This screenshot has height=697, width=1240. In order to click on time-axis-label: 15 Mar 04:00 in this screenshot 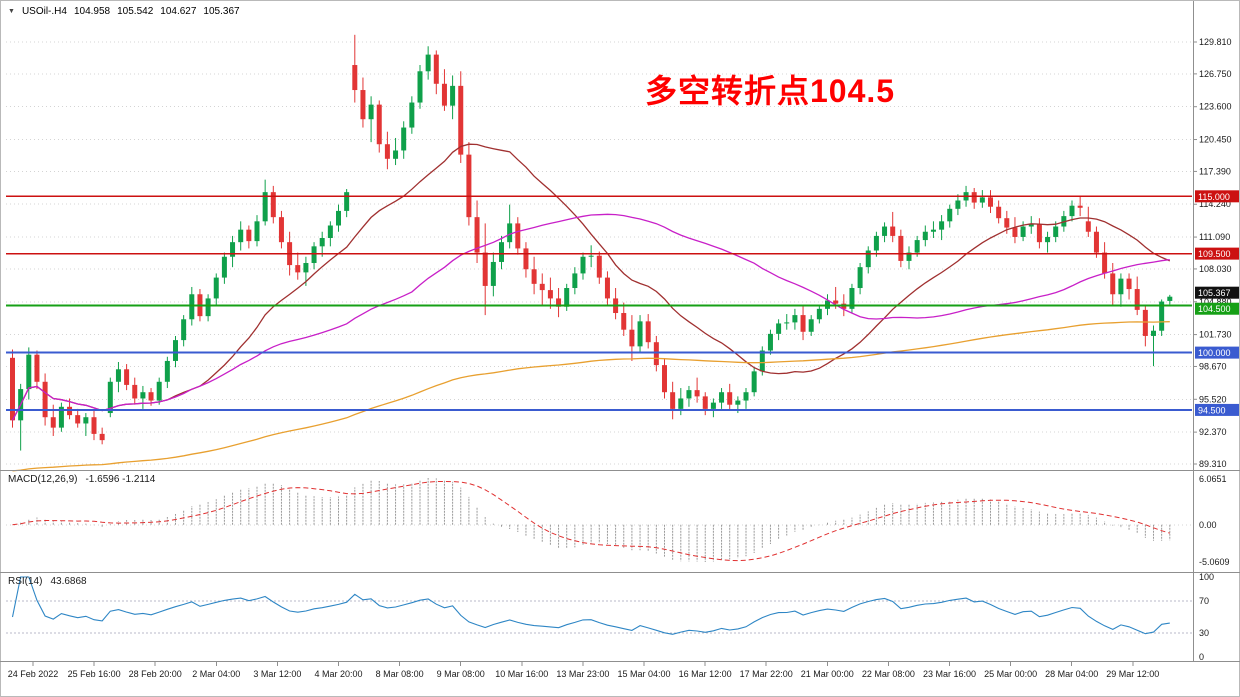, I will do `click(643, 674)`.